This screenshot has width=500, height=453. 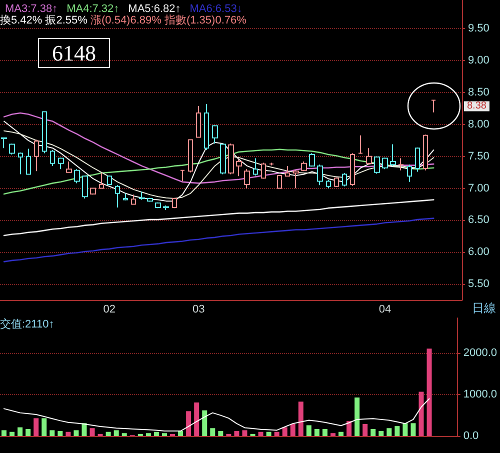 What do you see at coordinates (216, 9) in the screenshot?
I see `text: MA6:6.53↓` at bounding box center [216, 9].